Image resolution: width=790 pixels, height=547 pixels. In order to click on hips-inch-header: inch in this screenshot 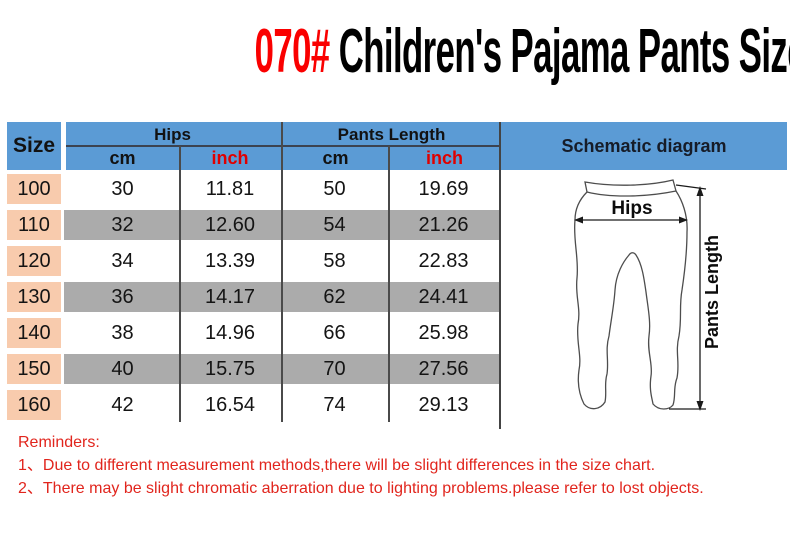, I will do `click(230, 158)`.